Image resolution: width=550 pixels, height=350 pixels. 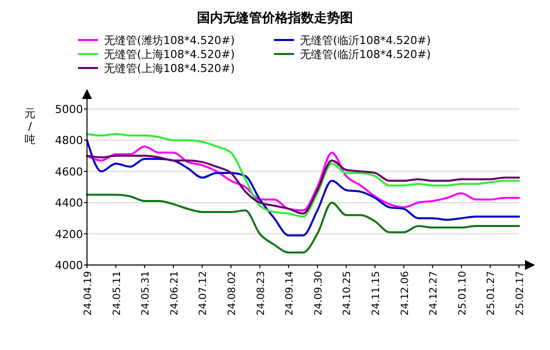 What do you see at coordinates (174, 293) in the screenshot?
I see `x-tick-label: 24.06.21` at bounding box center [174, 293].